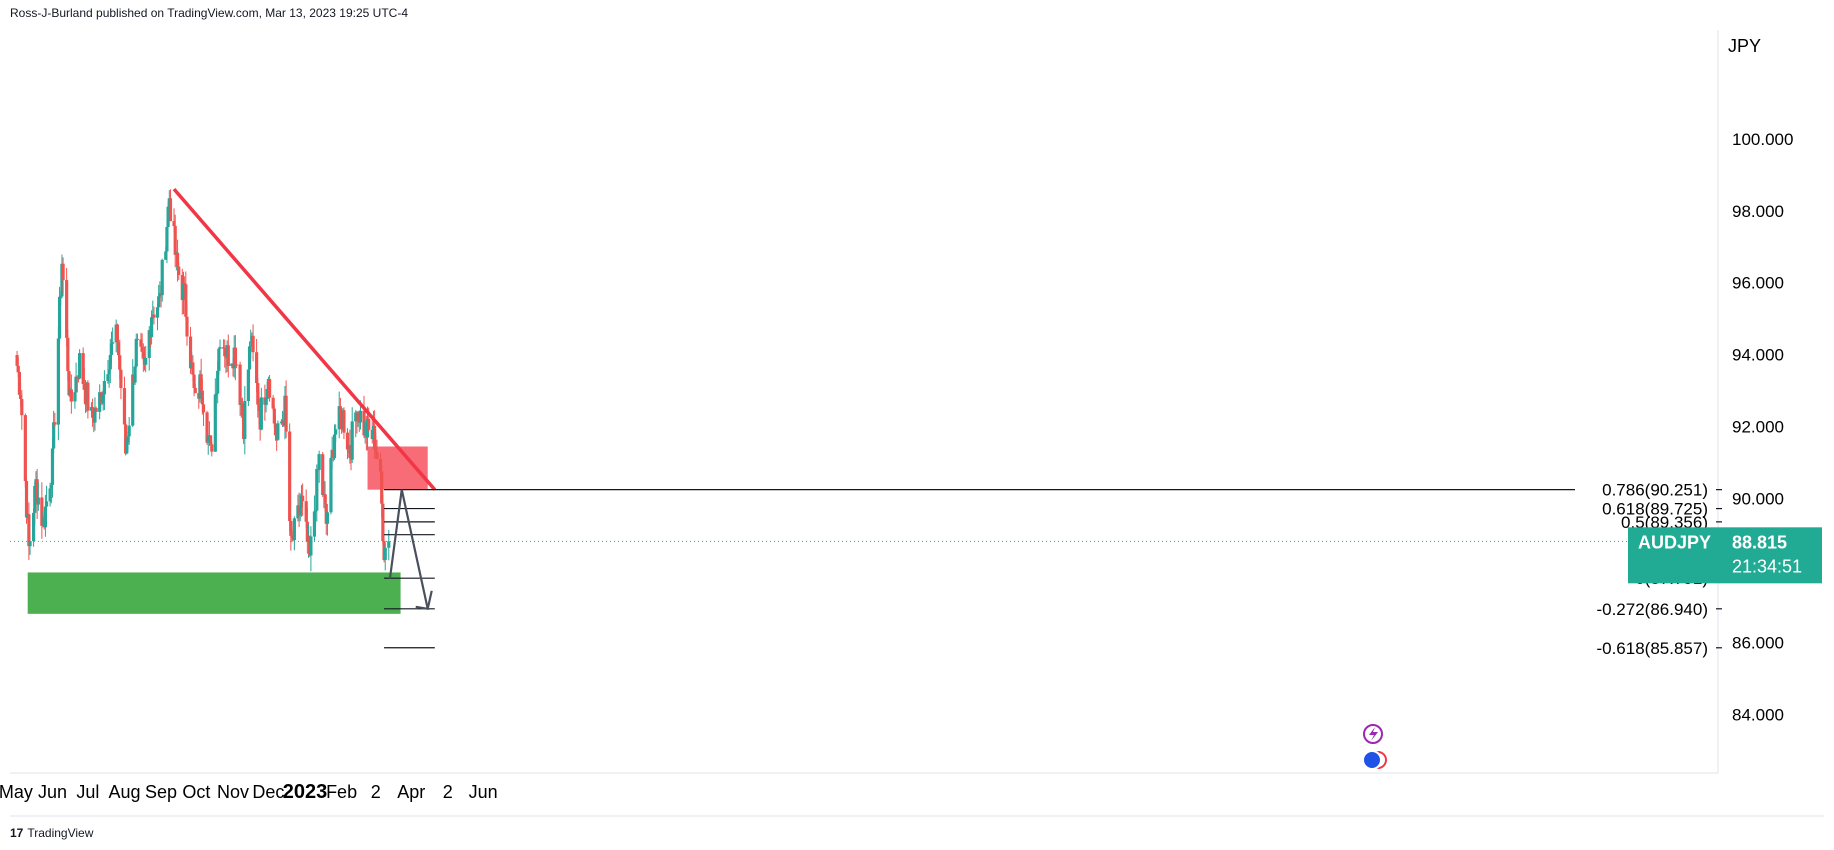 The image size is (1834, 850). What do you see at coordinates (411, 792) in the screenshot?
I see `x-tick-label: Apr` at bounding box center [411, 792].